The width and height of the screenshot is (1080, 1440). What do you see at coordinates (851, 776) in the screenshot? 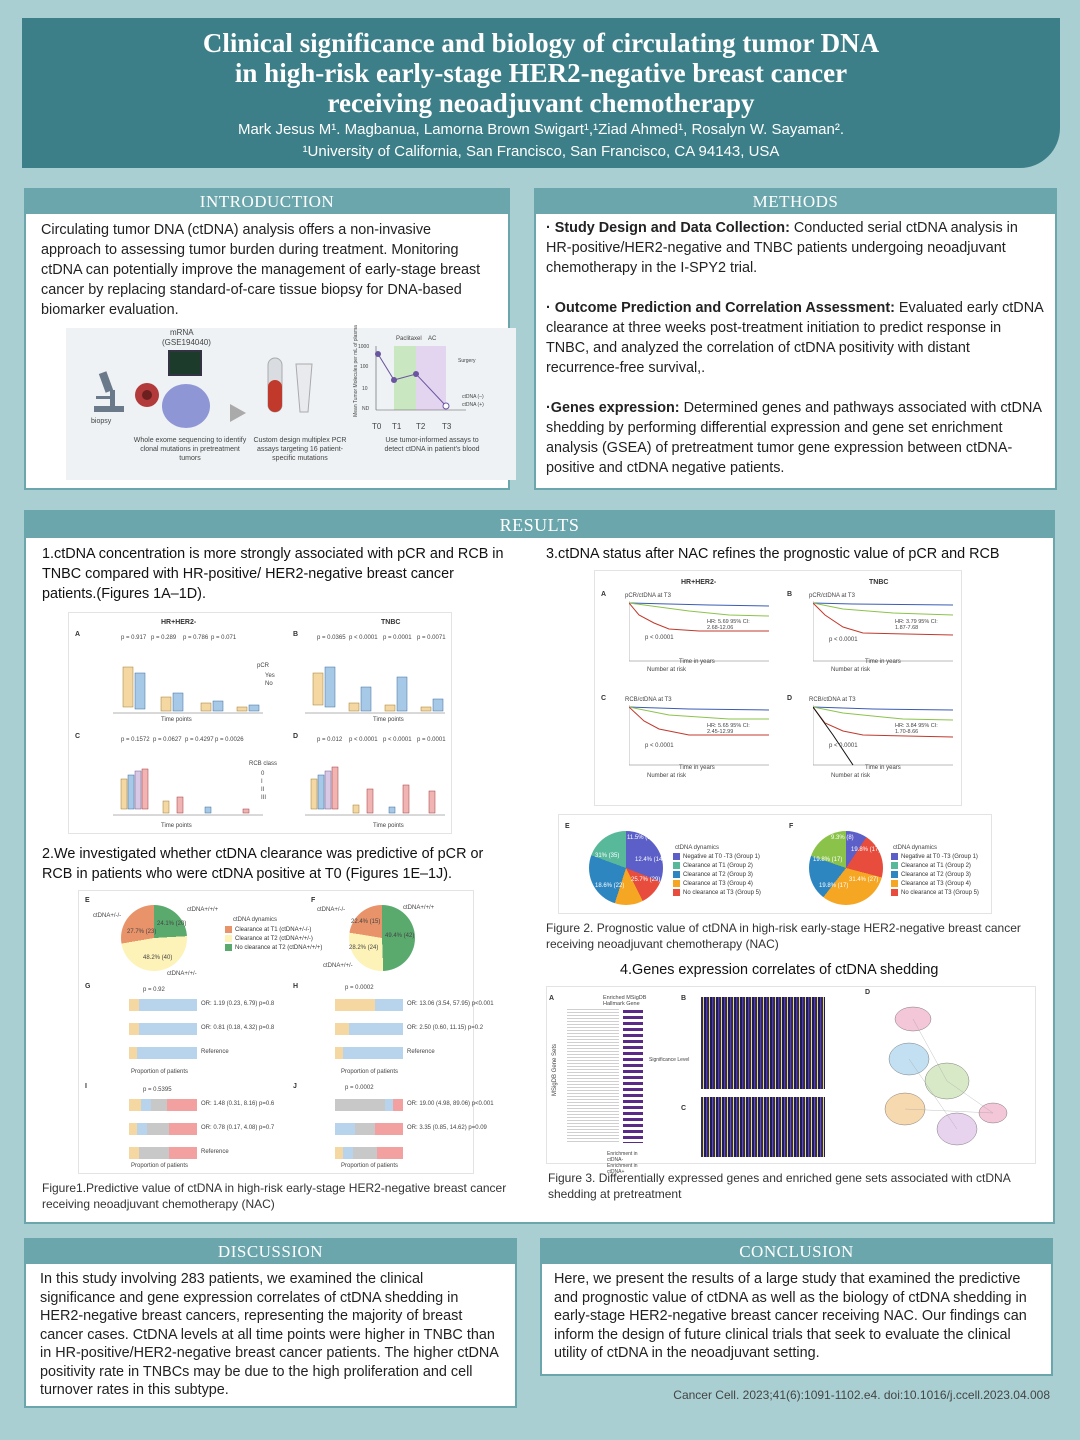
I see `risk-label: Number at risk` at bounding box center [851, 776].